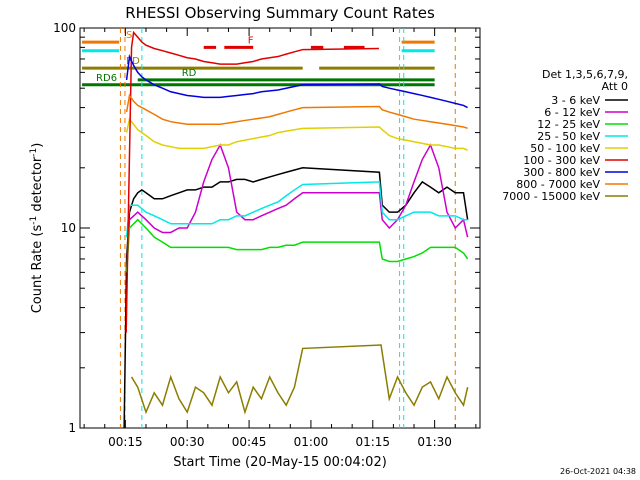 This screenshot has height=480, width=640. Describe the element at coordinates (189, 73) in the screenshot. I see `flag-label-rd: RD` at that location.